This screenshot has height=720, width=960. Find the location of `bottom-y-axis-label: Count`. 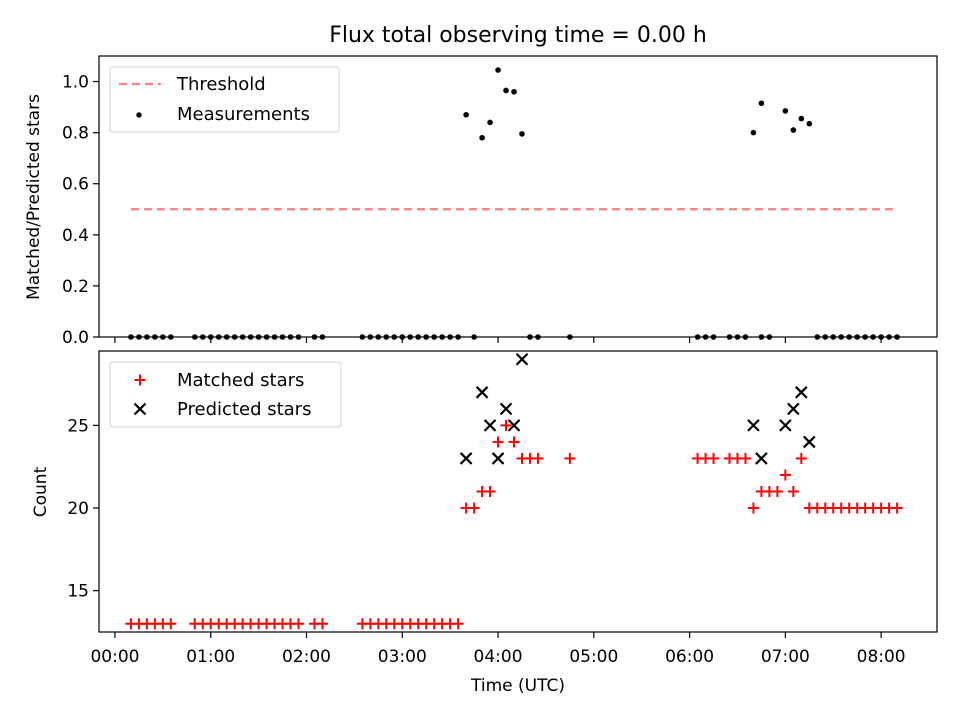

bottom-y-axis-label: Count is located at coordinates (41, 491).